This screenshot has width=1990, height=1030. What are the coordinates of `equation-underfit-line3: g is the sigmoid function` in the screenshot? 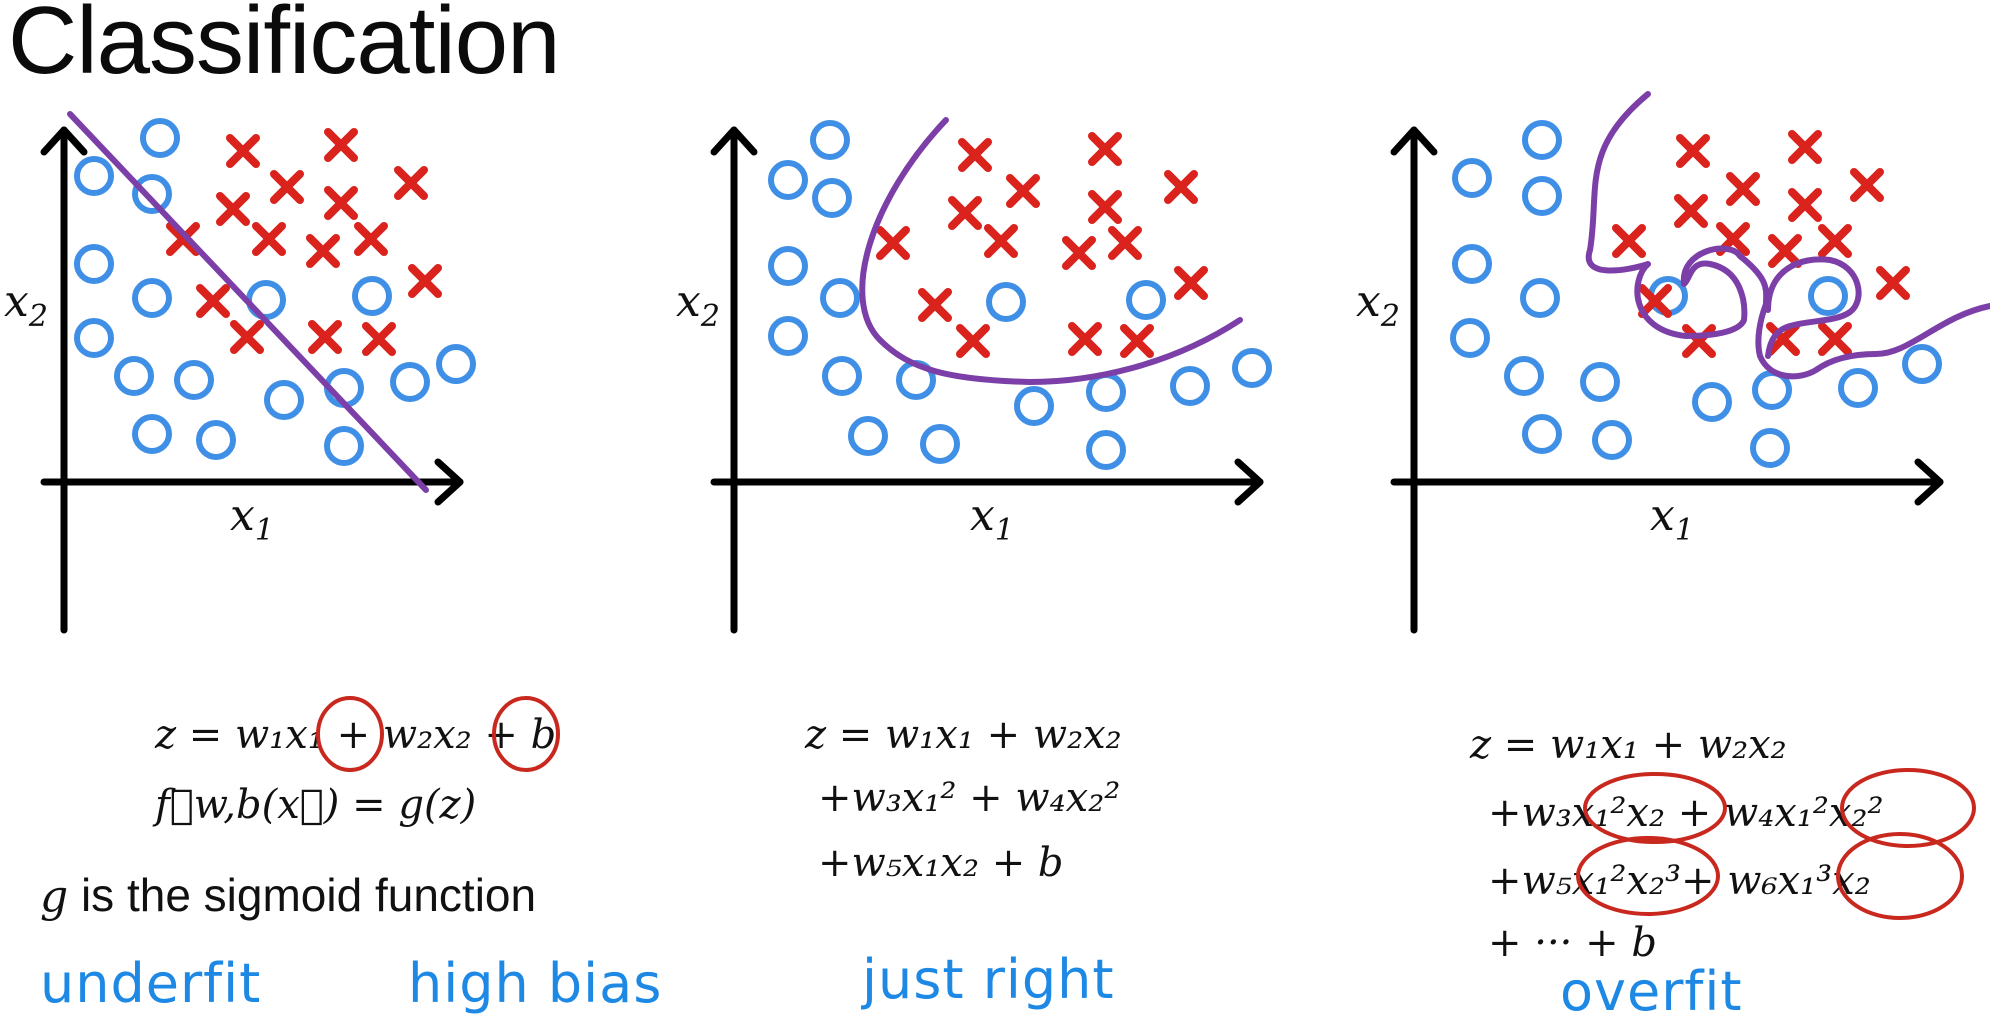 It's located at (288, 895).